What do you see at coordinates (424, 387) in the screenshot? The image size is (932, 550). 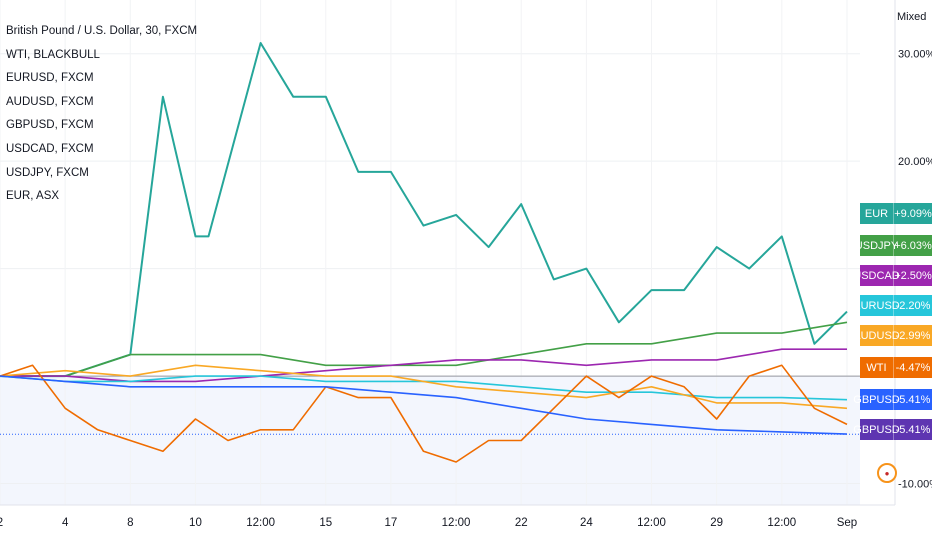 I see `series-line-audusd` at bounding box center [424, 387].